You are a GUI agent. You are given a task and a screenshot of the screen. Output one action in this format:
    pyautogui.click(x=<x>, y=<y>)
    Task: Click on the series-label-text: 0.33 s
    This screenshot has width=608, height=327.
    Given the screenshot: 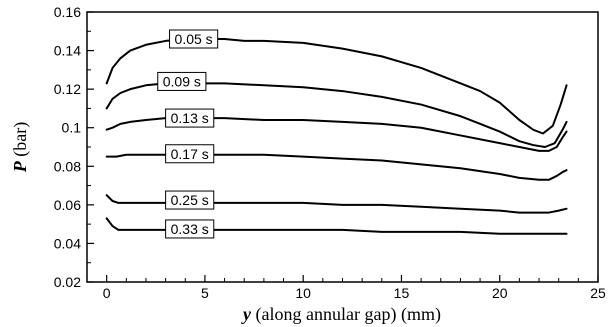 What is the action you would take?
    pyautogui.click(x=190, y=229)
    